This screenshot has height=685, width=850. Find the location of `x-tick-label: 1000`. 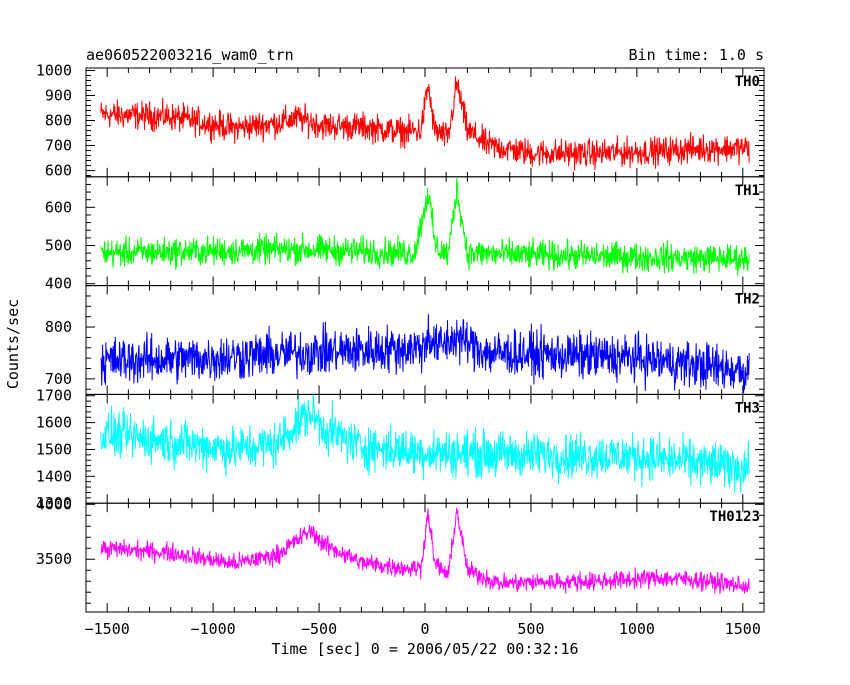

x-tick-label: 1000 is located at coordinates (637, 629).